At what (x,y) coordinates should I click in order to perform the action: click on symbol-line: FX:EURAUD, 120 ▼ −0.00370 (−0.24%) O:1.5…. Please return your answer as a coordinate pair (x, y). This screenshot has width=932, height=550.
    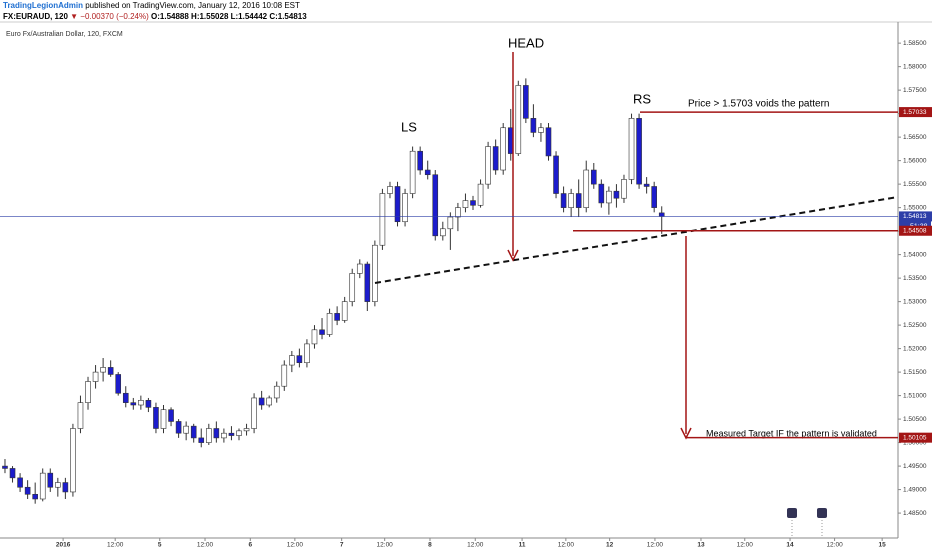
    Looking at the image, I should click on (155, 16).